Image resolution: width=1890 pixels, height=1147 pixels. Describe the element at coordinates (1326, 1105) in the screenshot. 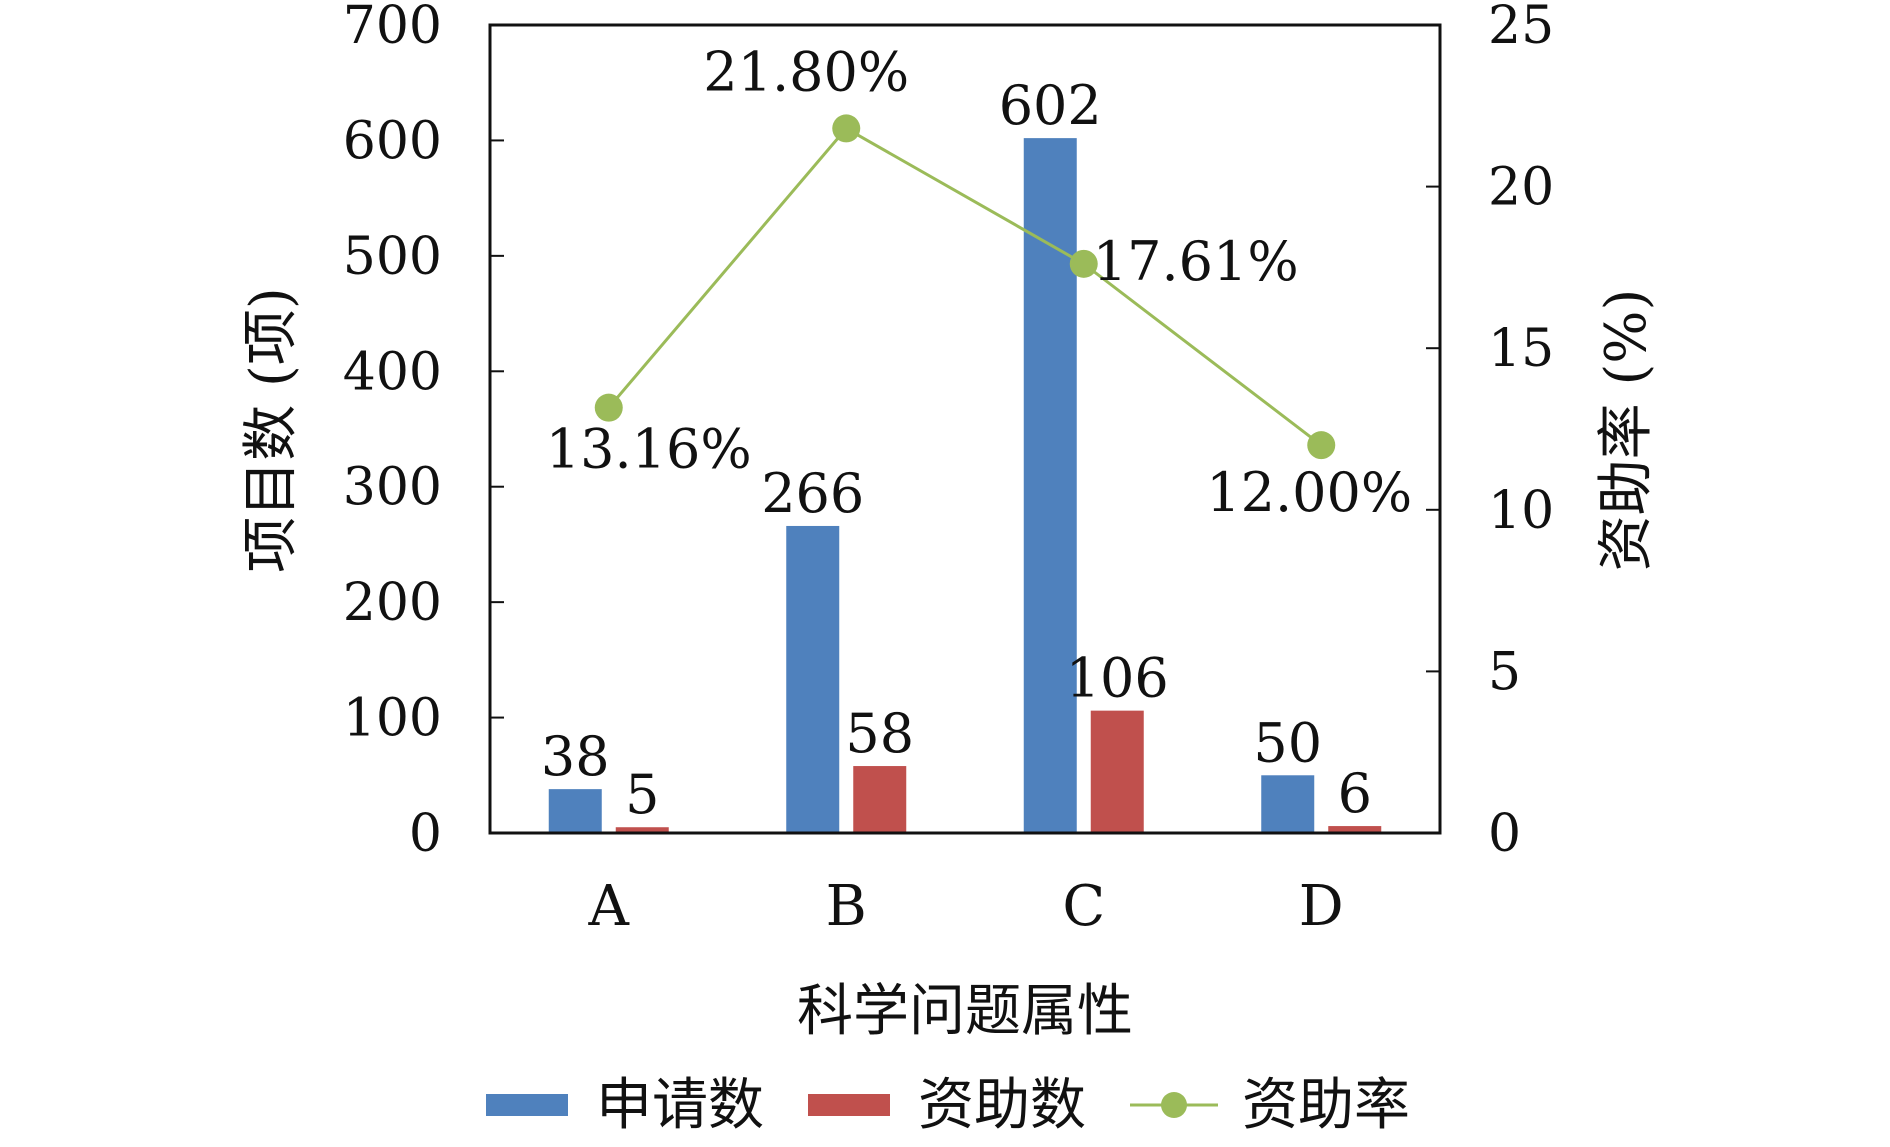

I see `legend-label-rate: 资助率` at that location.